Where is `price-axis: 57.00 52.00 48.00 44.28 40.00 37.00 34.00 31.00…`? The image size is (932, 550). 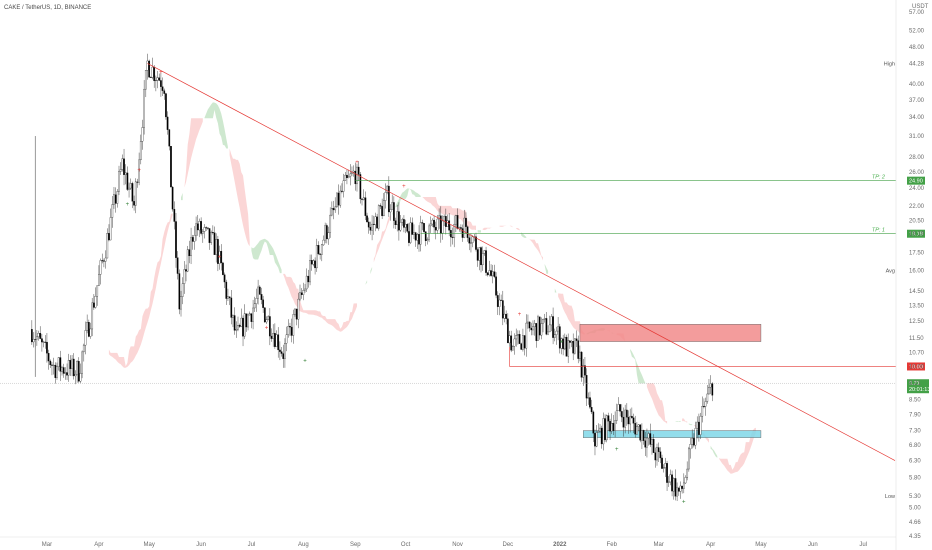
price-axis: 57.00 52.00 48.00 44.28 40.00 37.00 34.00 31.00… is located at coordinates (910, 275).